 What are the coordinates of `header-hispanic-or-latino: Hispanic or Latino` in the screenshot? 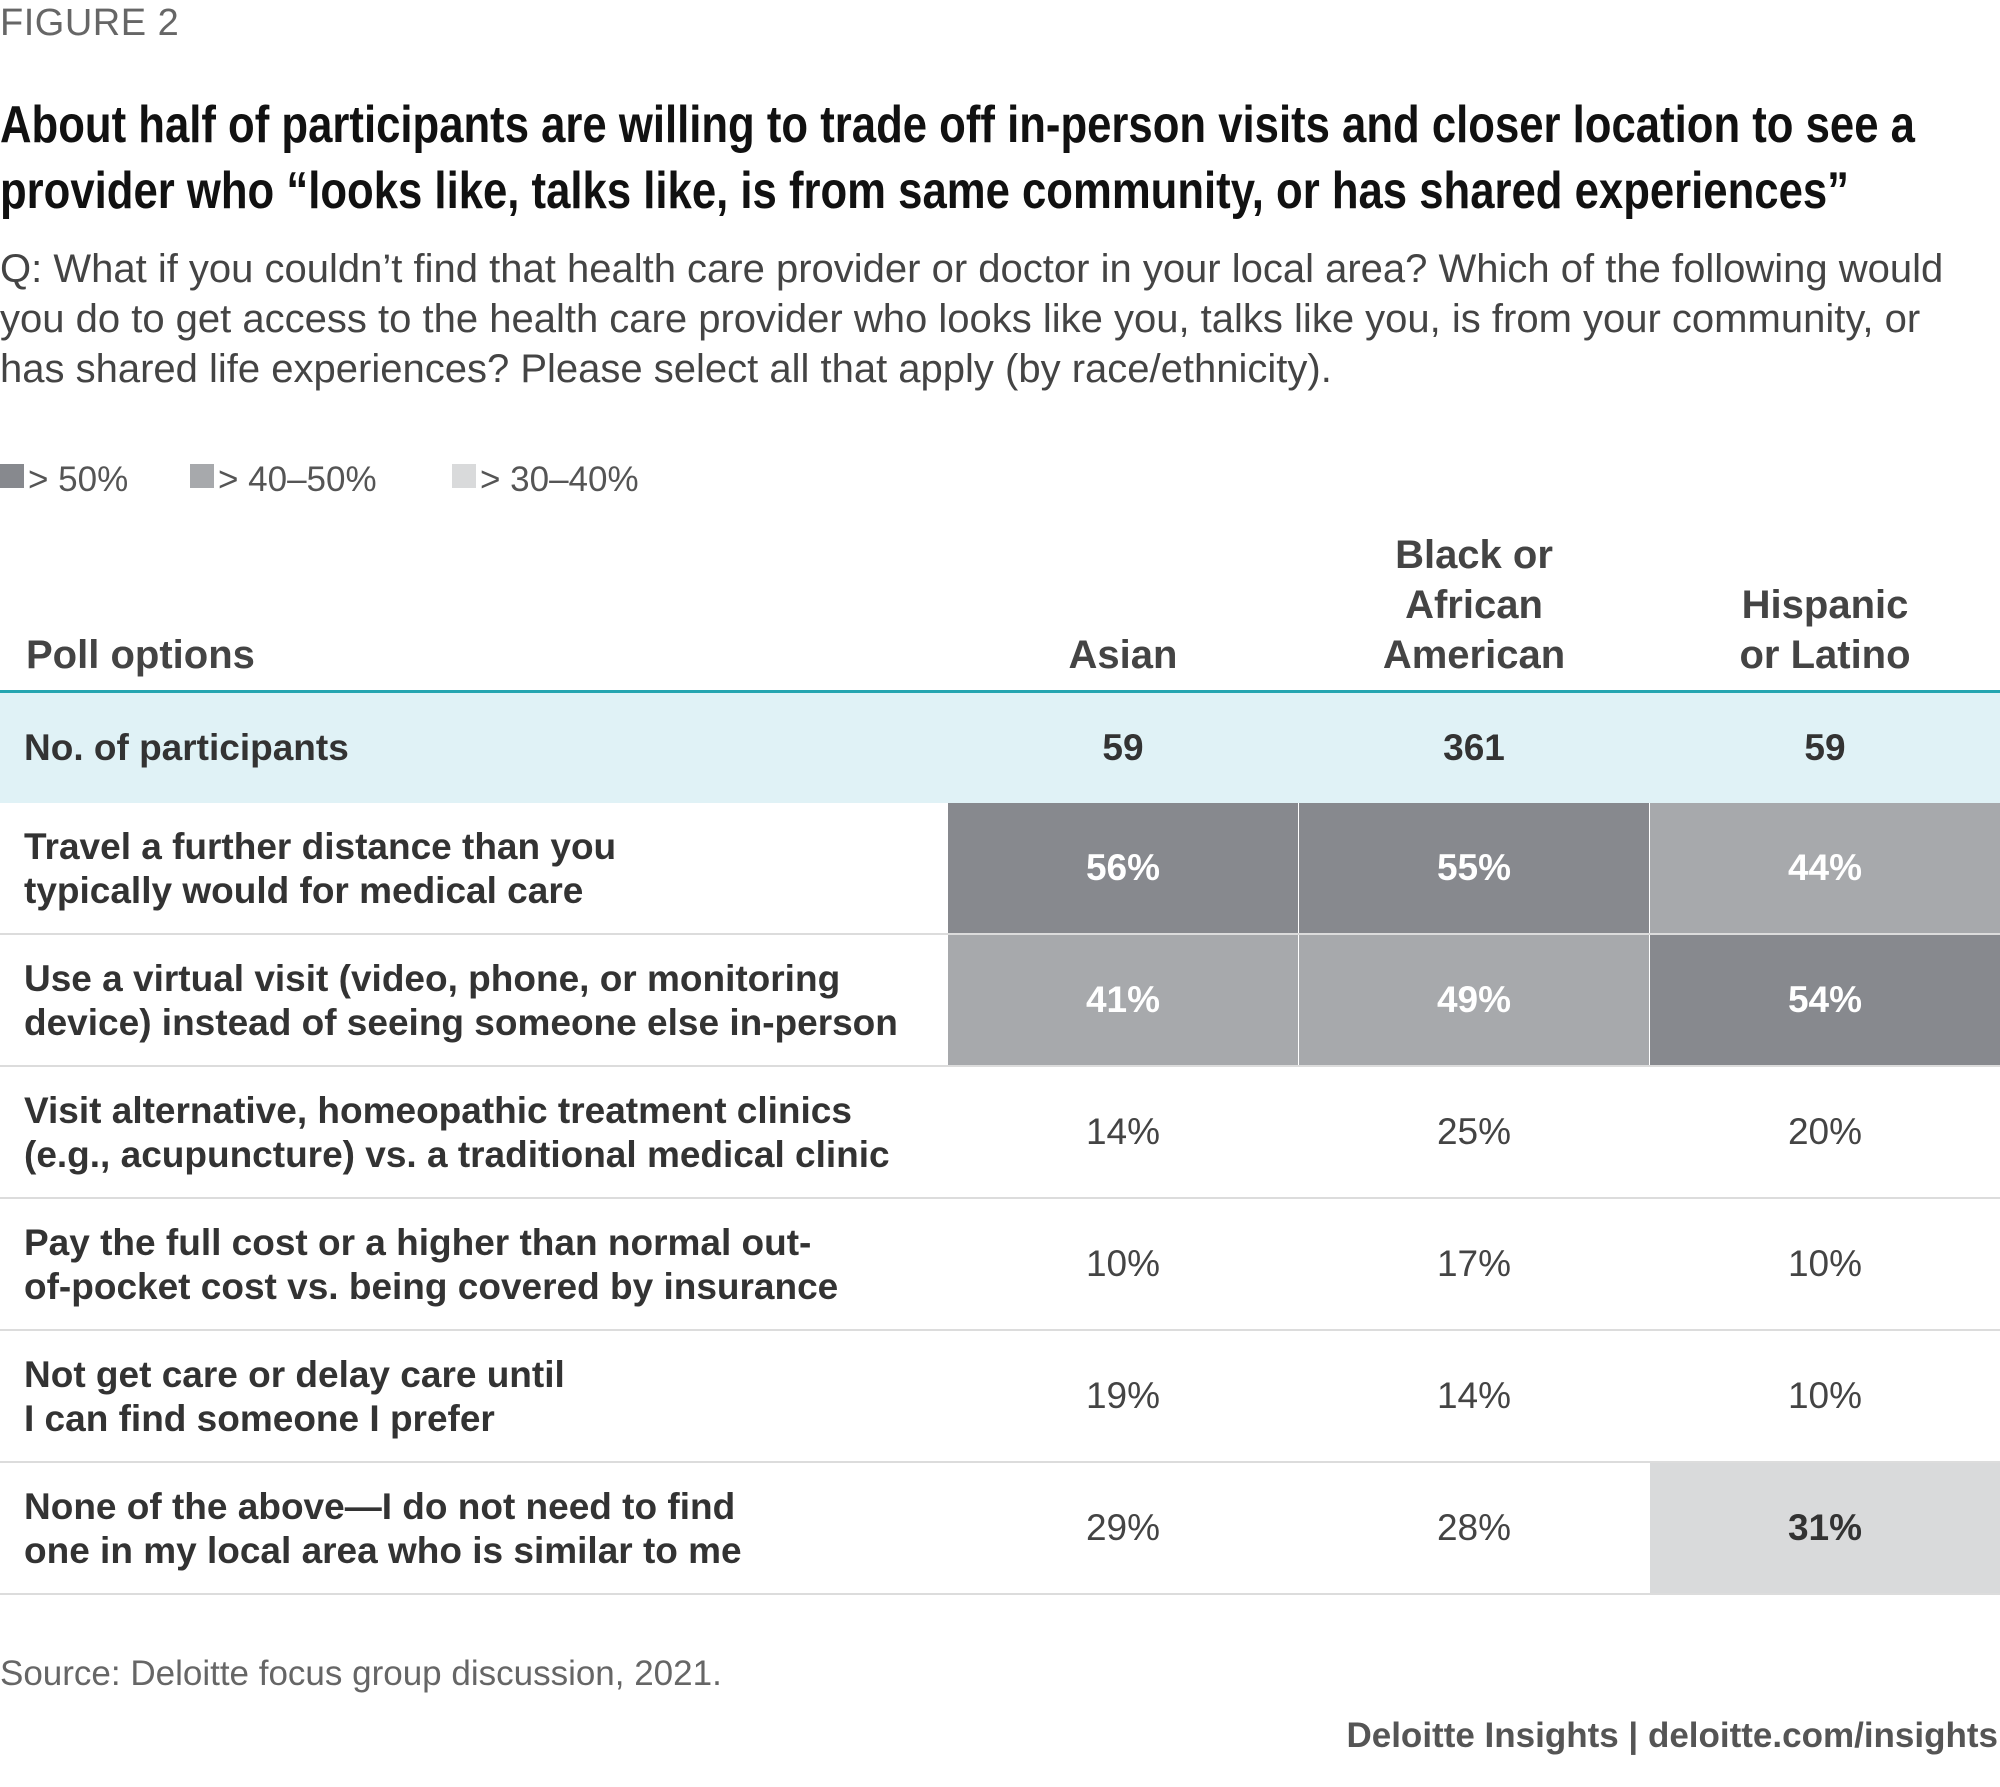 It's located at (1825, 630).